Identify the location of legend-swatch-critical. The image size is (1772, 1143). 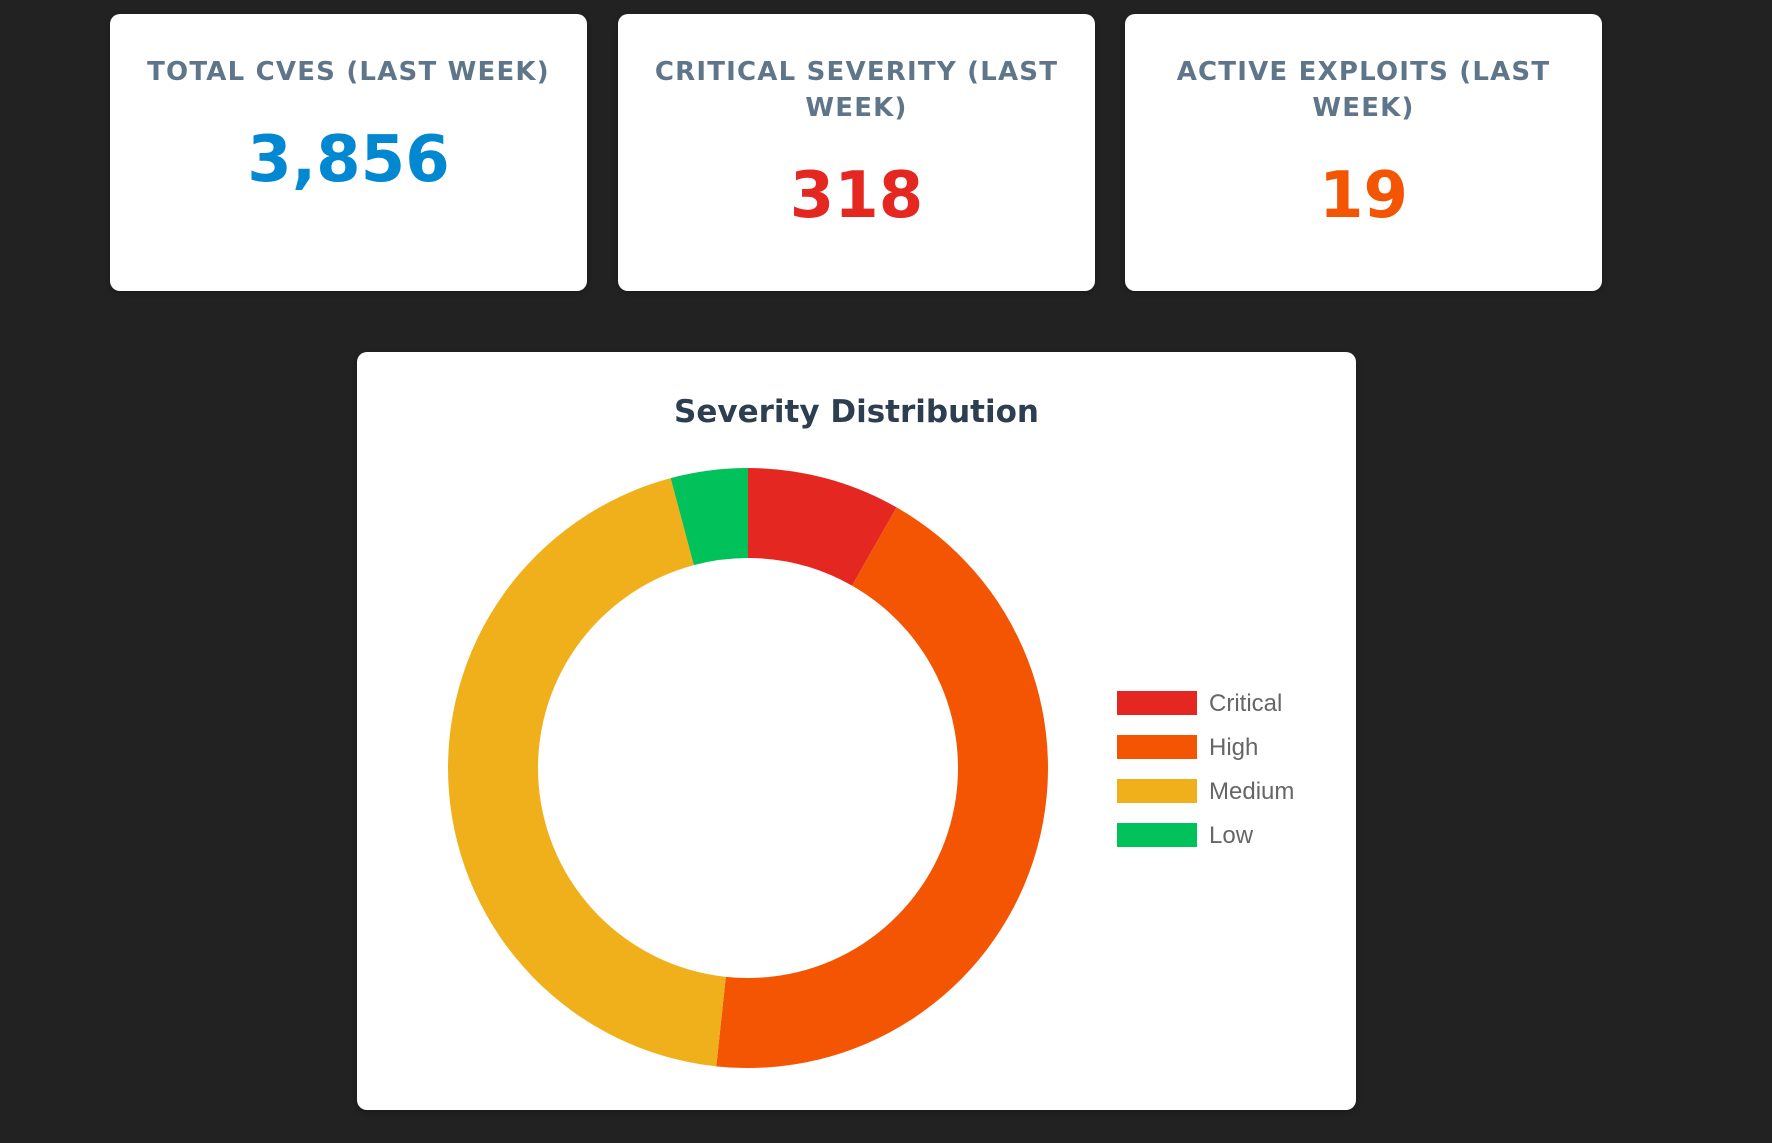
(1157, 703).